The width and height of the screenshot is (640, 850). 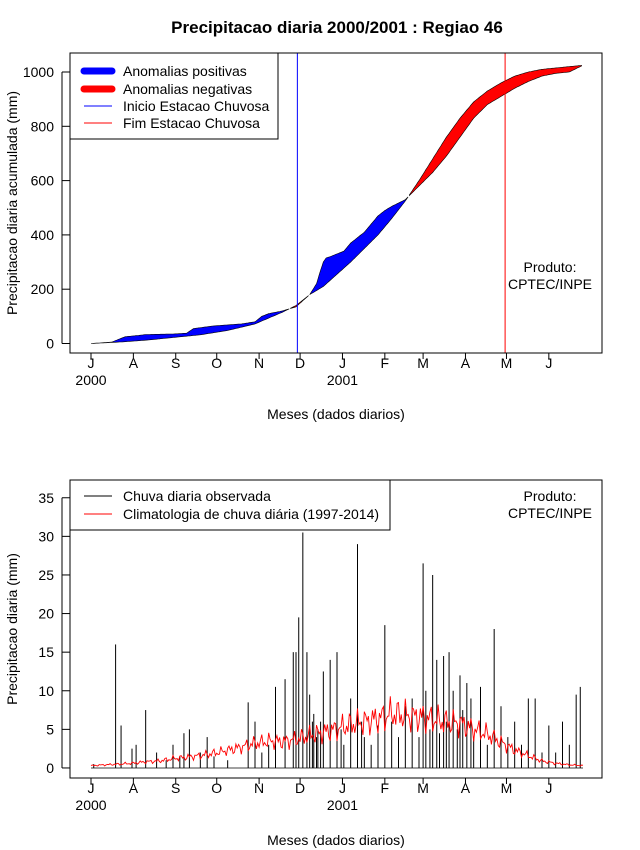 I want to click on top-y-tick-label: 400, so click(x=43, y=235).